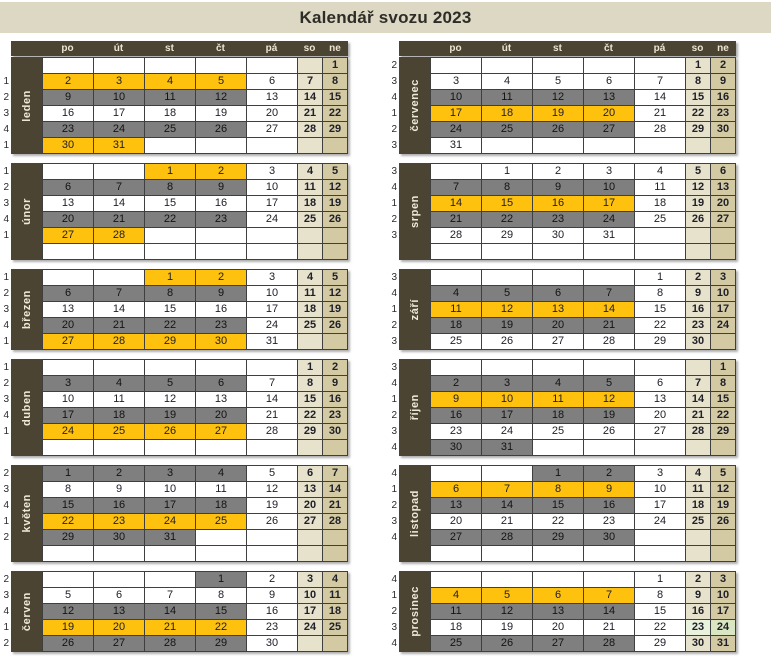  Describe the element at coordinates (119, 220) in the screenshot. I see `day-cell: 21` at that location.